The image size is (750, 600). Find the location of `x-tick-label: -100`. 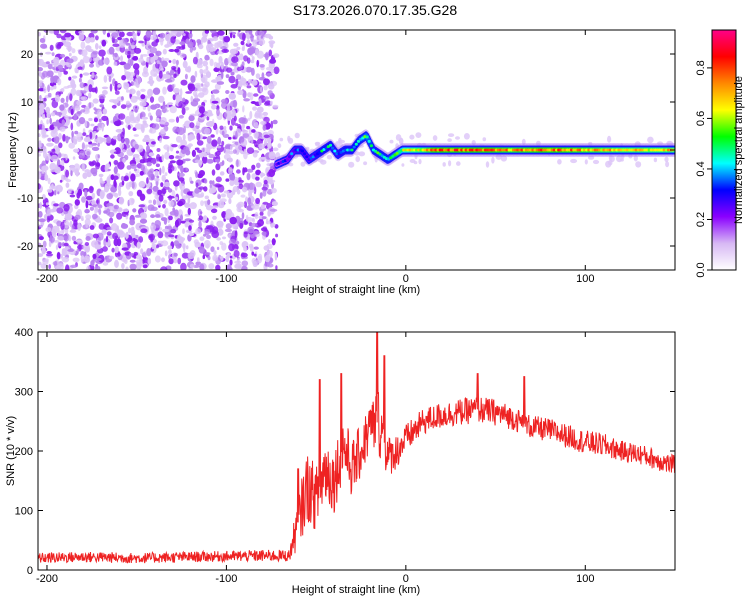

x-tick-label: -100 is located at coordinates (226, 579).